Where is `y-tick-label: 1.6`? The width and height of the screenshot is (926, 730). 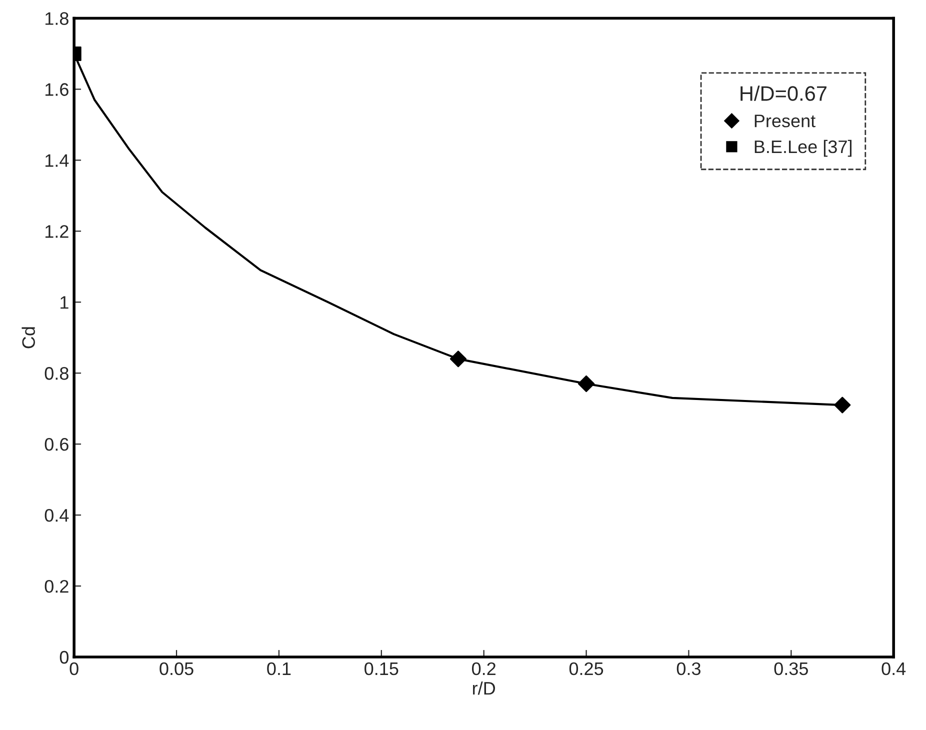
y-tick-label: 1.6 is located at coordinates (57, 89).